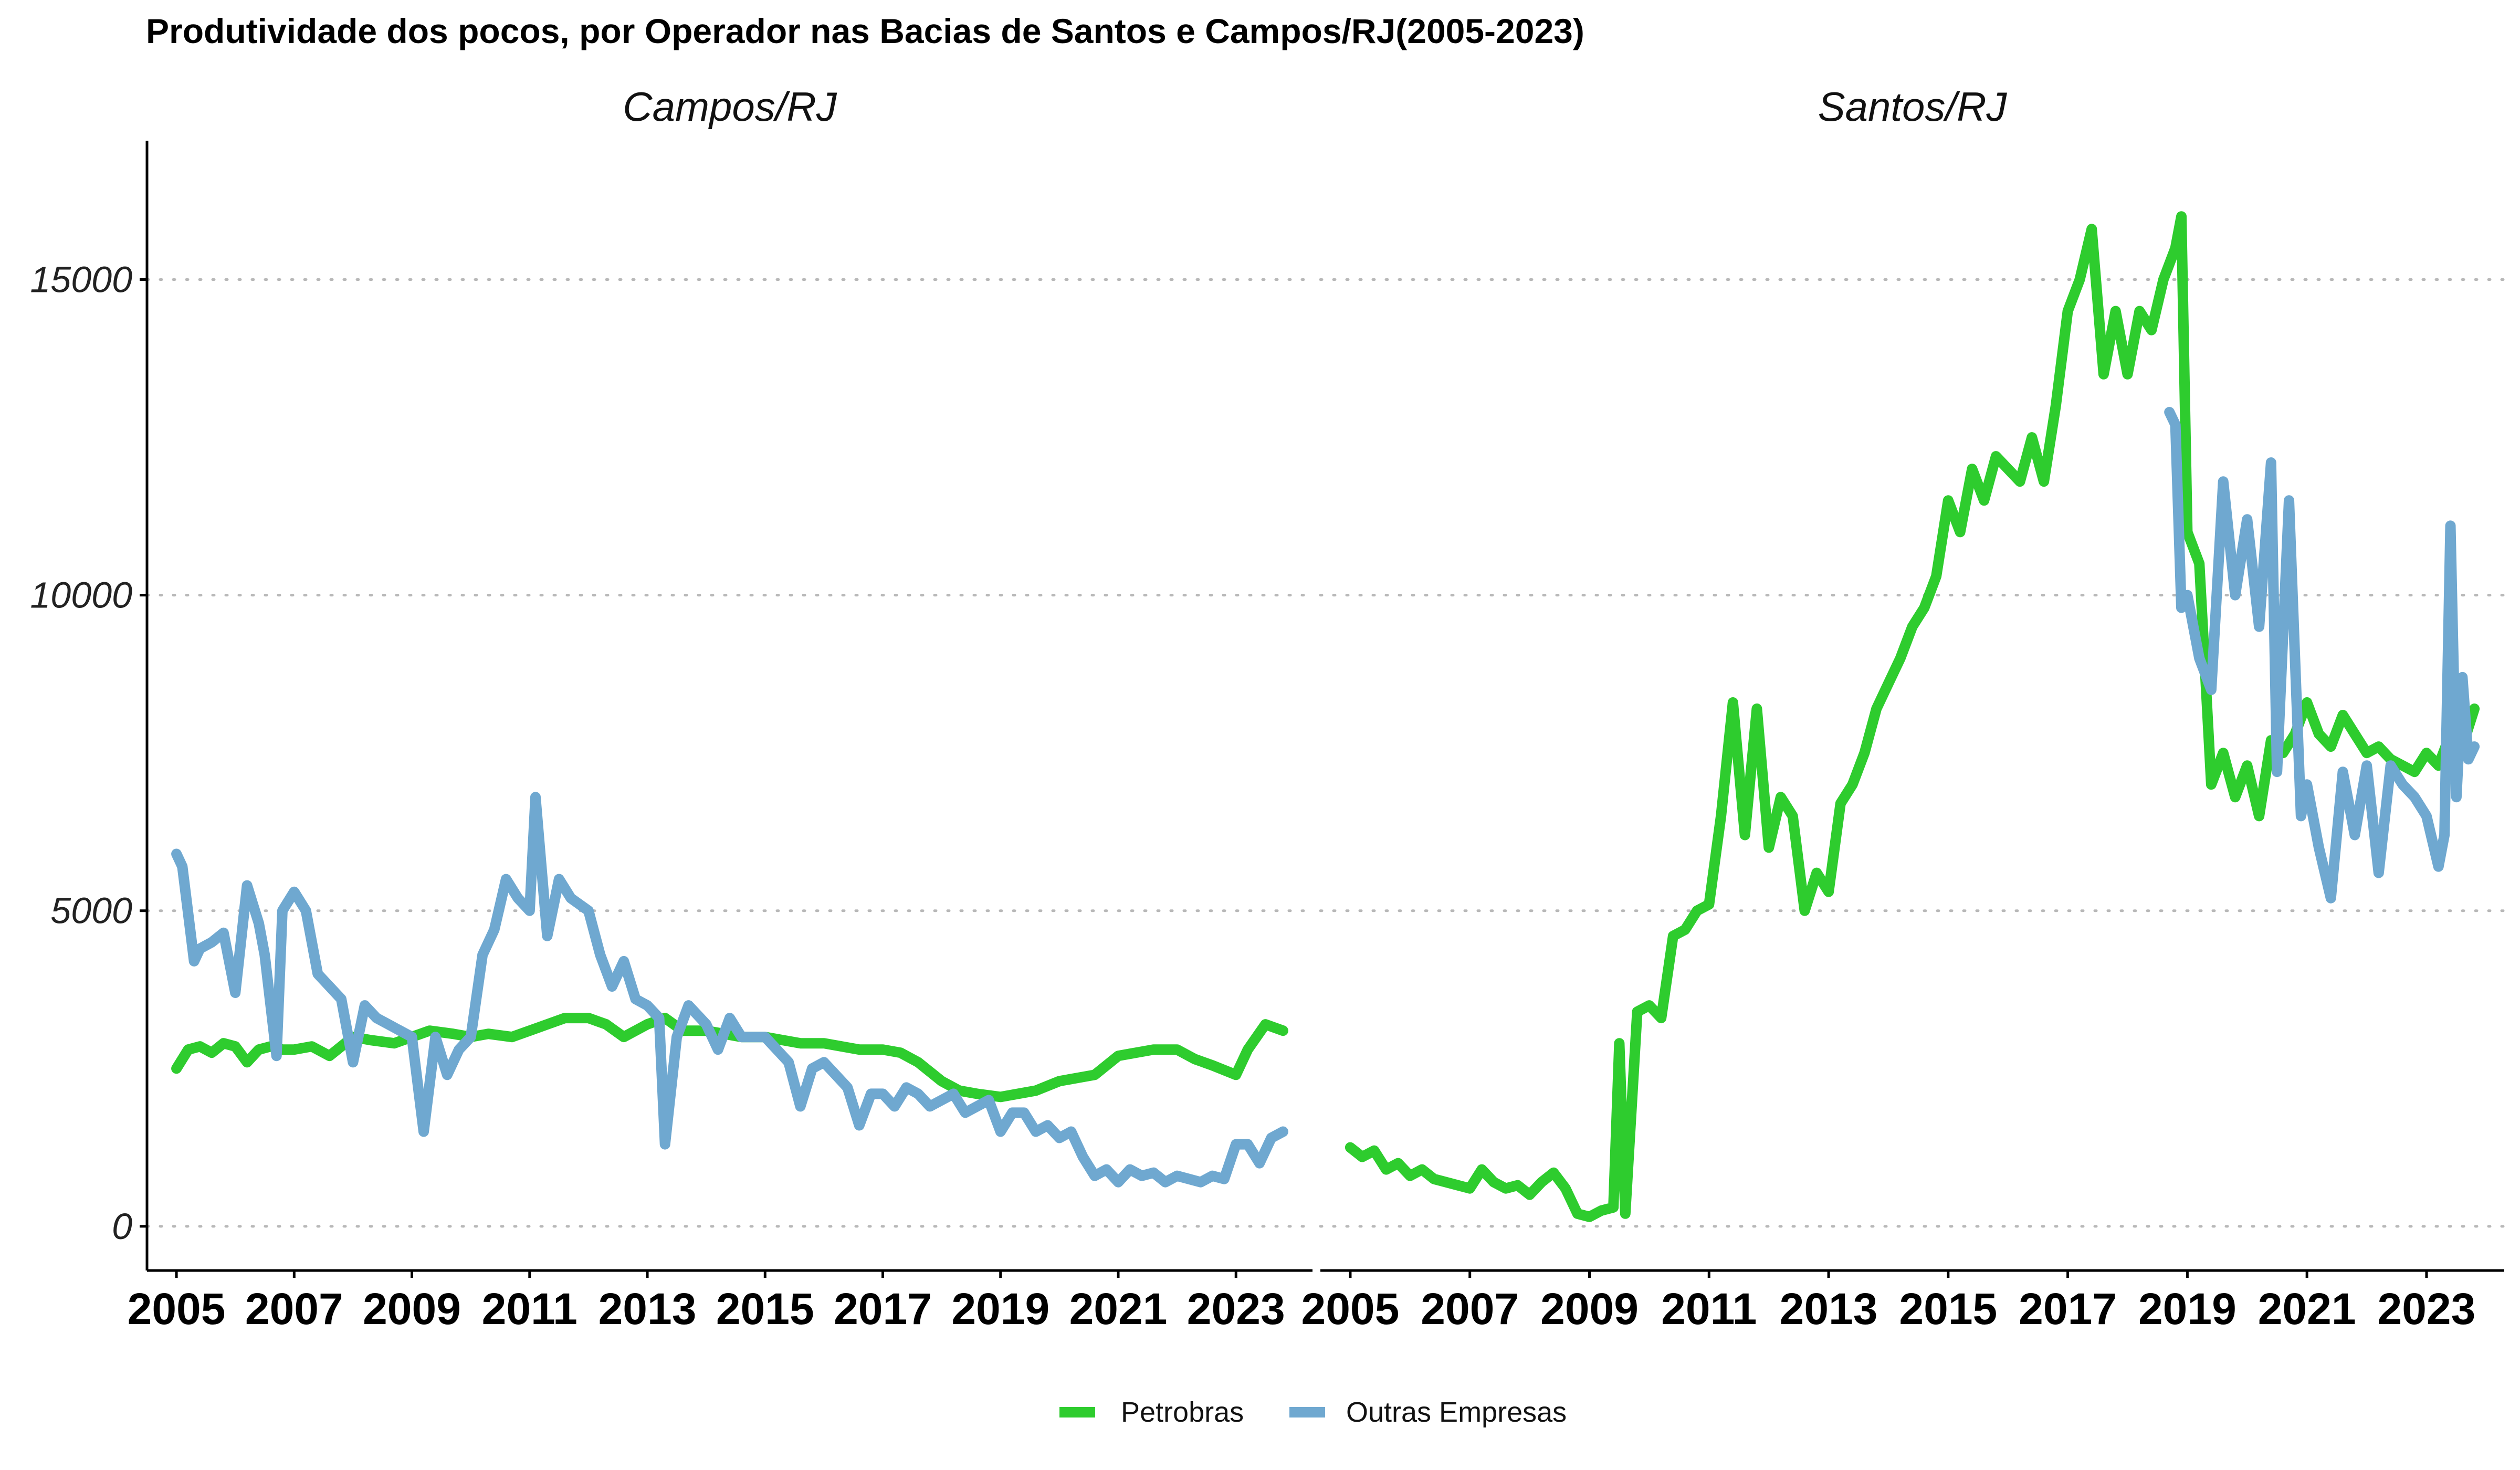 This screenshot has width=2520, height=1470. I want to click on y-tick-label-5000: 5000, so click(91, 910).